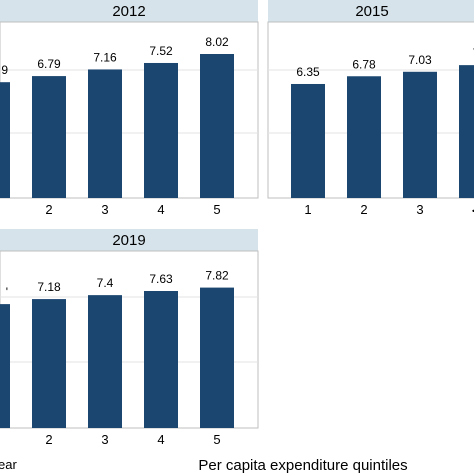 The image size is (474, 474). I want to click on bar-value-label: 7.52, so click(161, 51).